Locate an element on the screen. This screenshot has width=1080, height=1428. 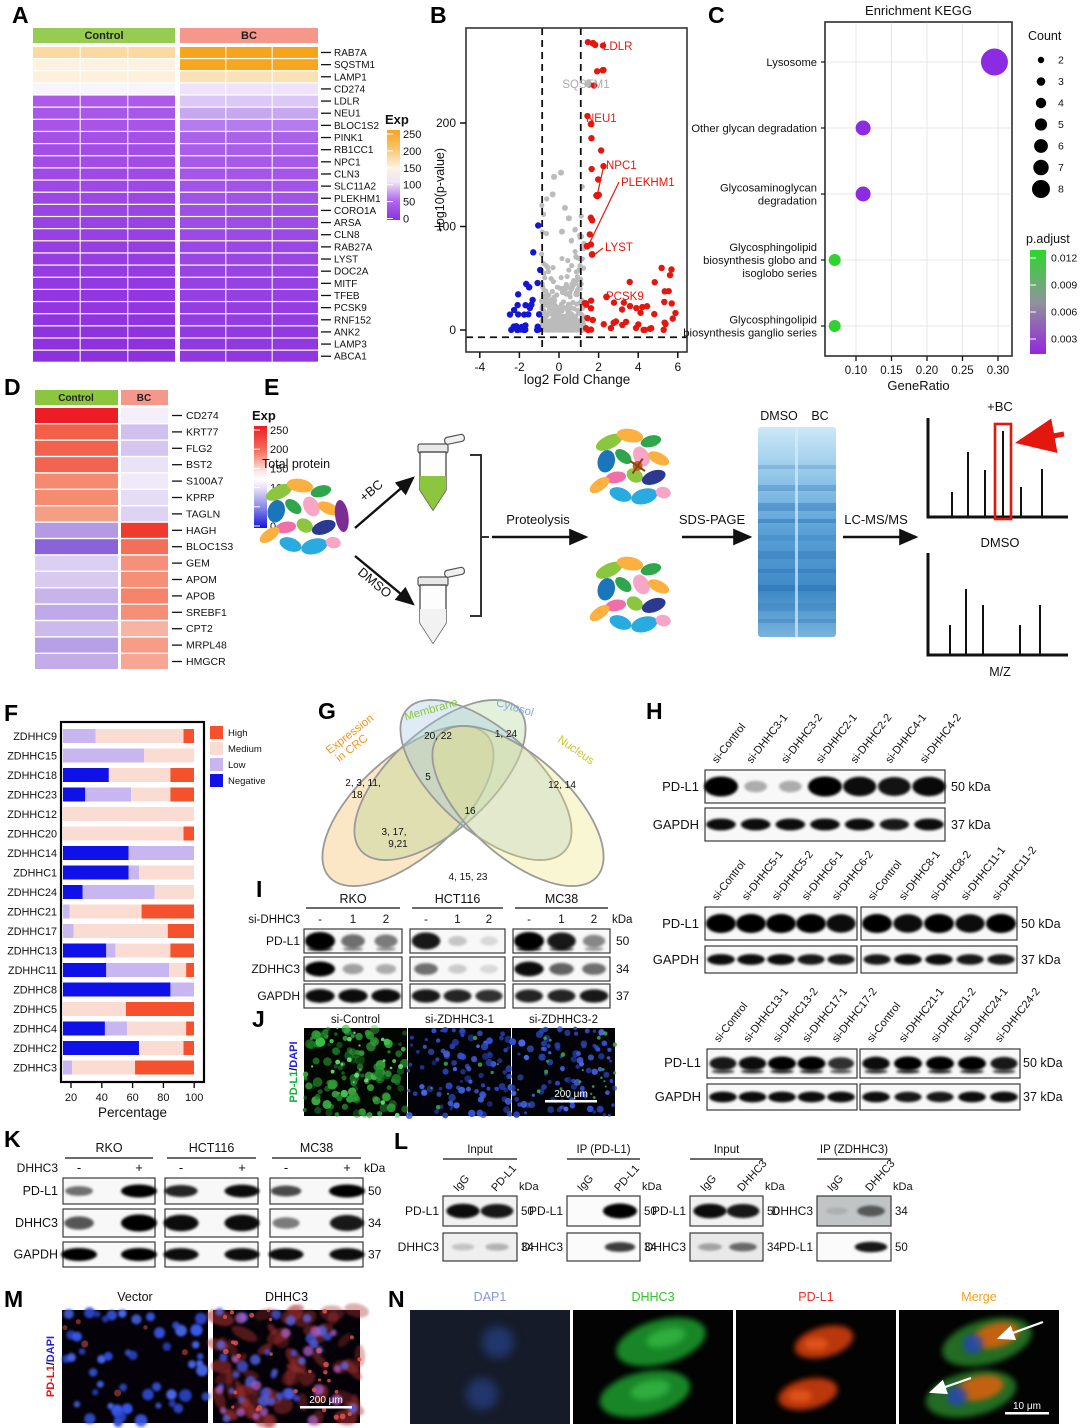
colorbar-tick: 150 is located at coordinates (412, 169).